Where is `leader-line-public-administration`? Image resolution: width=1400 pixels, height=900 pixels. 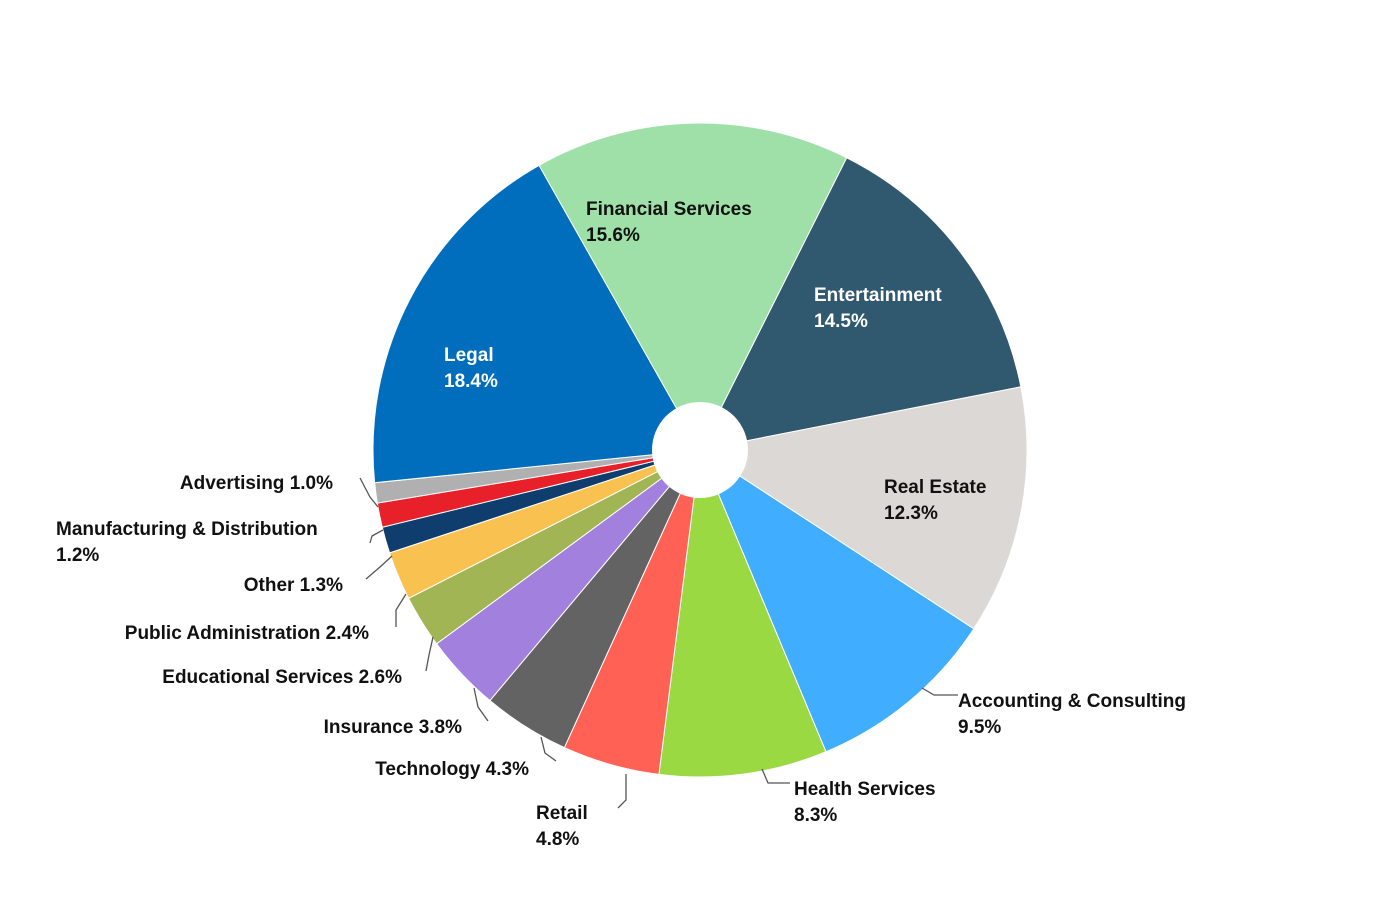
leader-line-public-administration is located at coordinates (401, 610).